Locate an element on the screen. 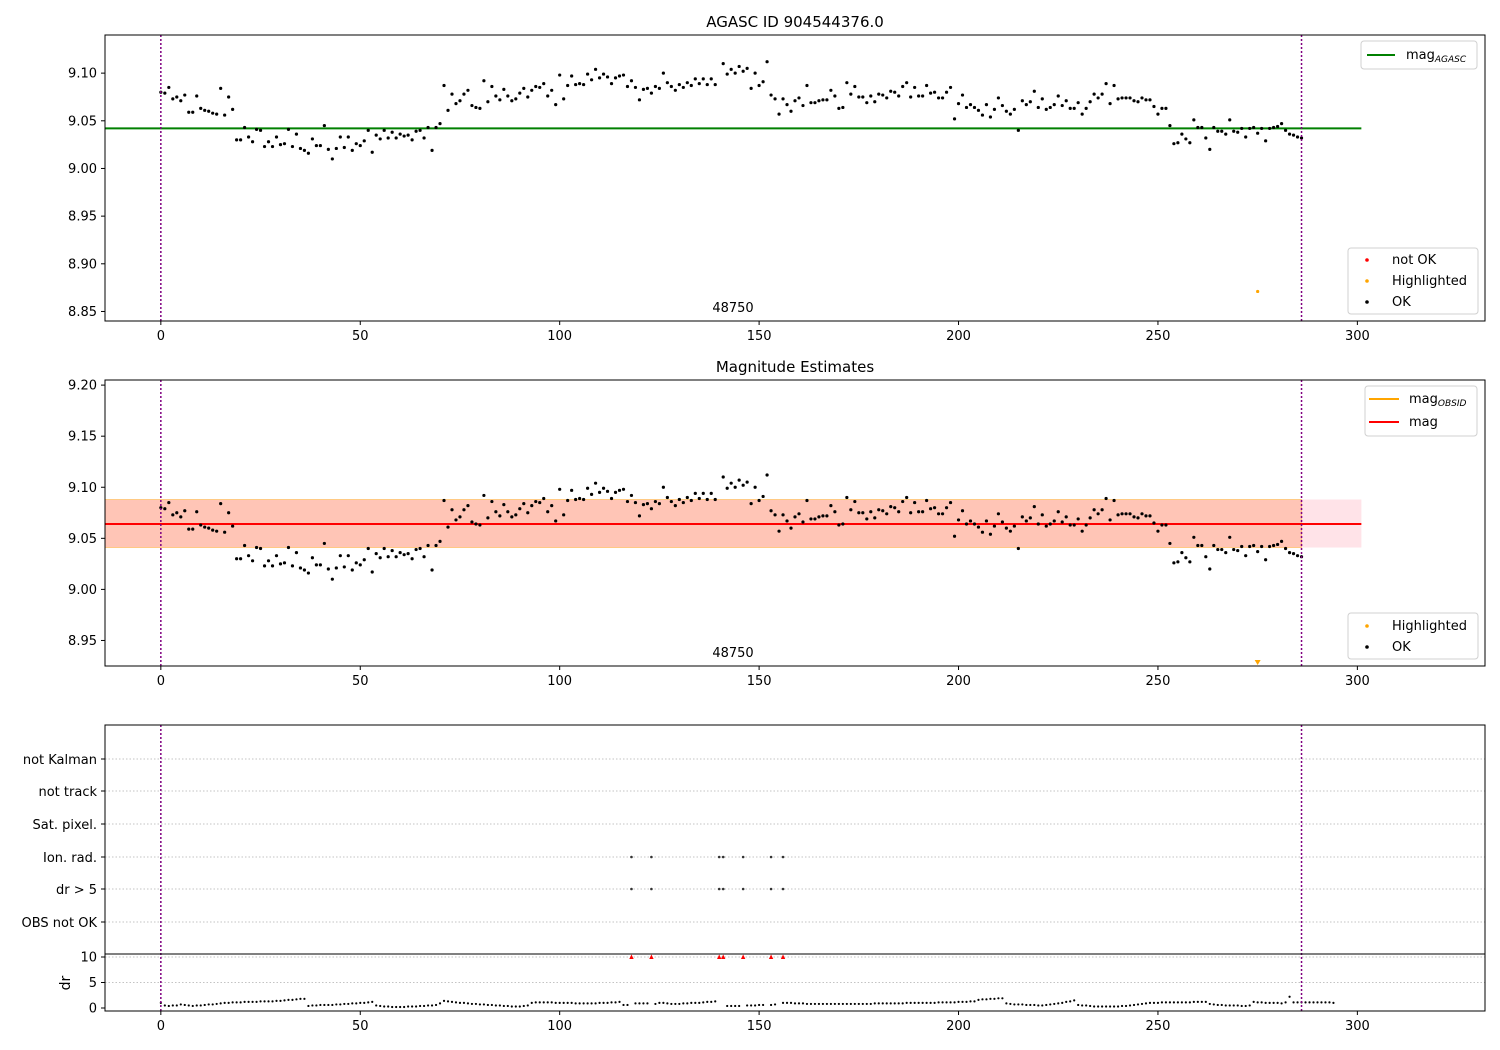 The image size is (1500, 1050). x-tick-label: 250 is located at coordinates (1158, 681).